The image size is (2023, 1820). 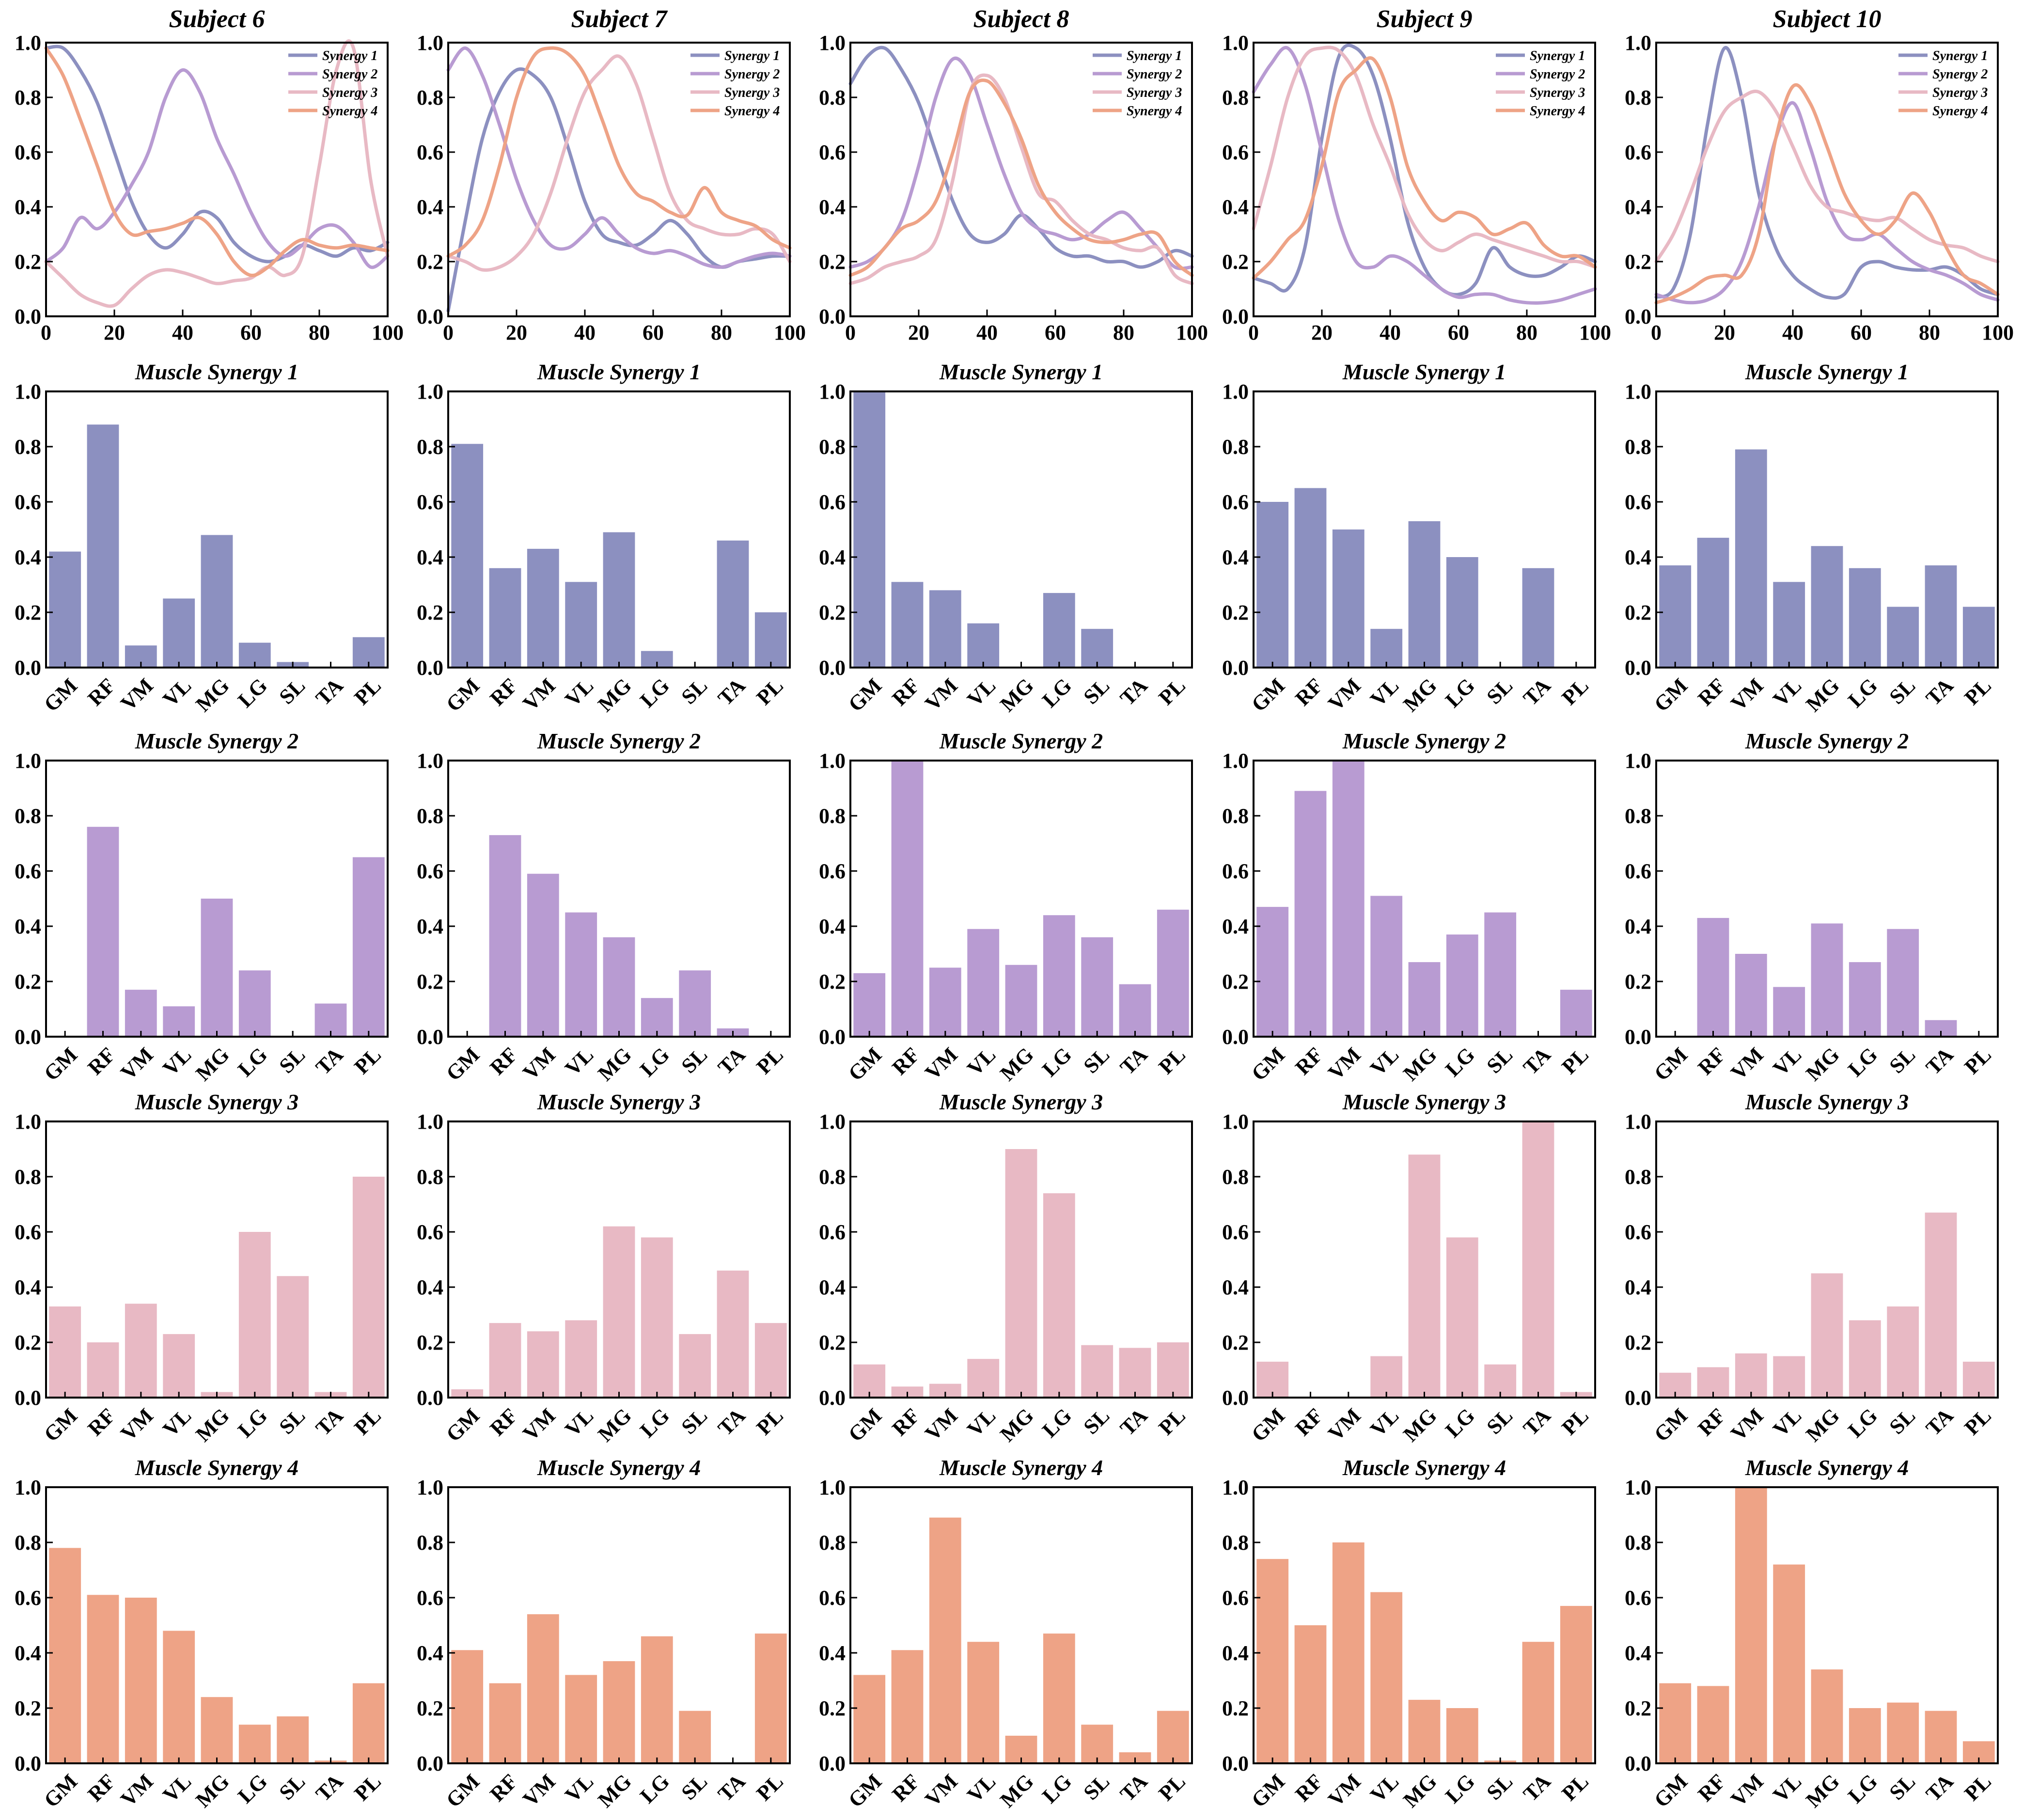 I want to click on legend-label-synergy-3: Synergy 3, so click(x=349, y=92).